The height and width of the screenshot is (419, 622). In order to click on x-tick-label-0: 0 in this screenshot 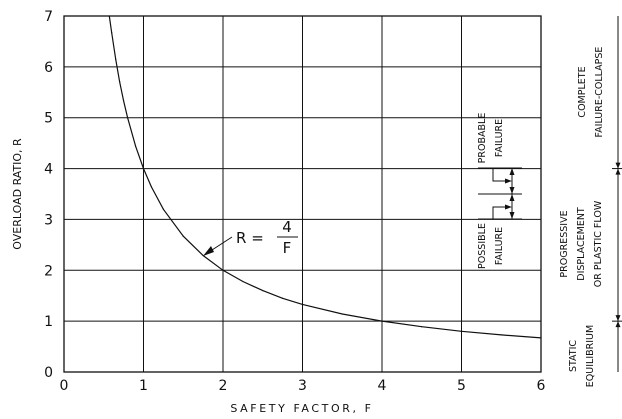, I will do `click(64, 386)`.